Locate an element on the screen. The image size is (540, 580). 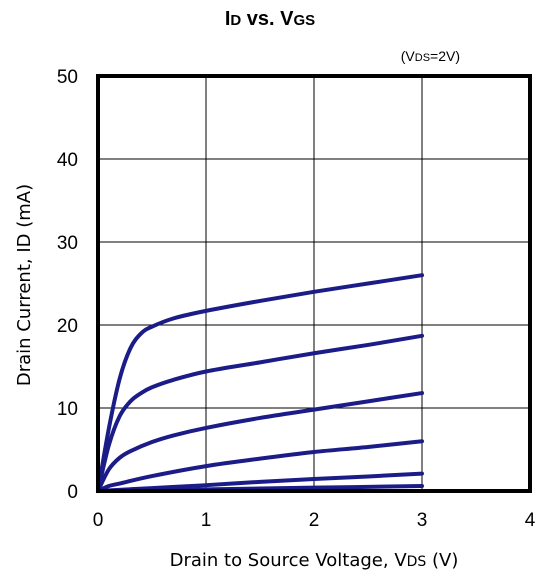
x-tick-label: 1 is located at coordinates (206, 520).